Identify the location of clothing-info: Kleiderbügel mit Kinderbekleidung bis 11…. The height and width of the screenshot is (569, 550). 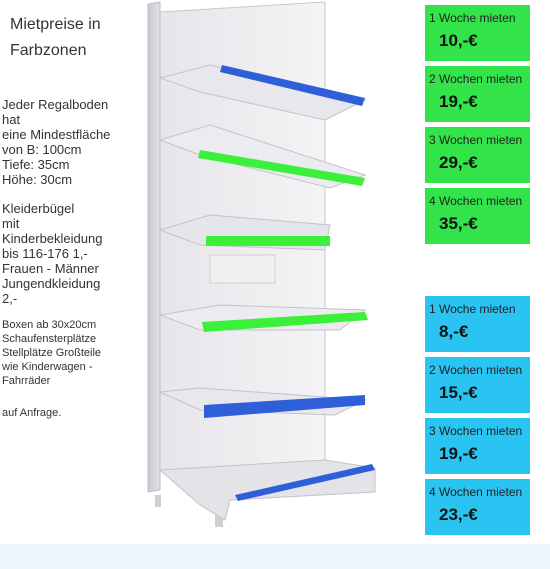
(78, 253).